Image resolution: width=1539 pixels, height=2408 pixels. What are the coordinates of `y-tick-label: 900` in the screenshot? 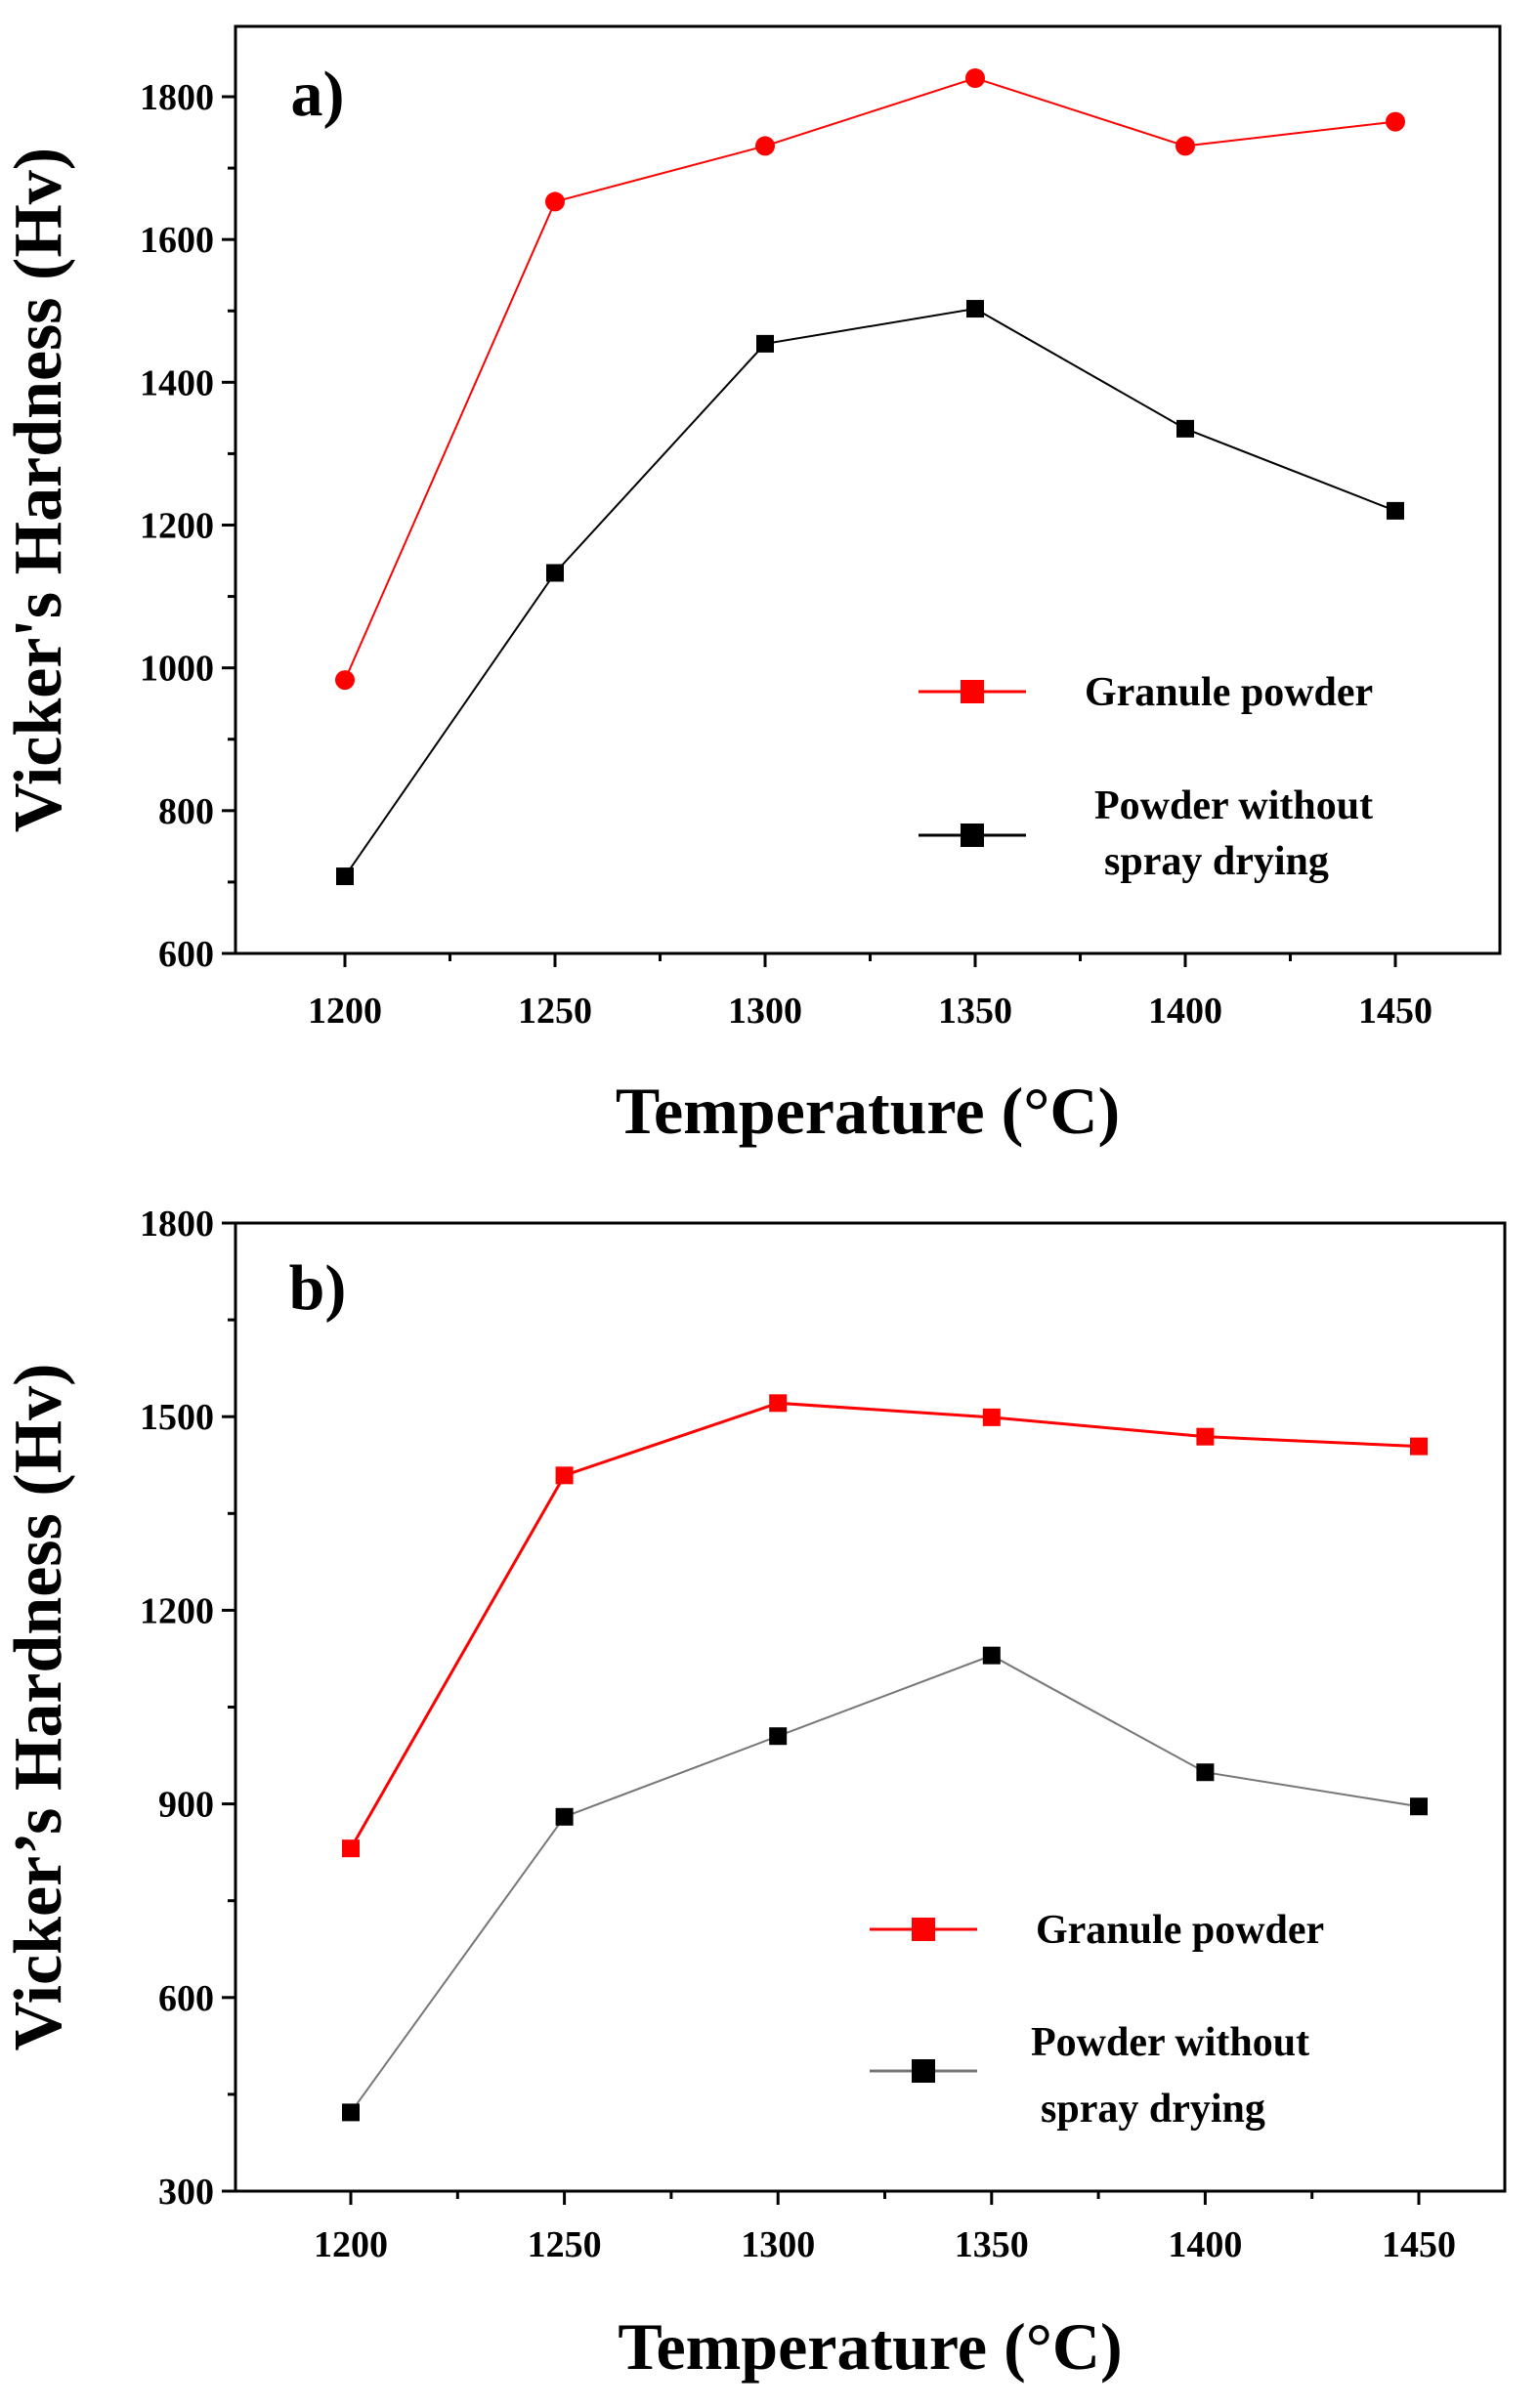 It's located at (186, 1805).